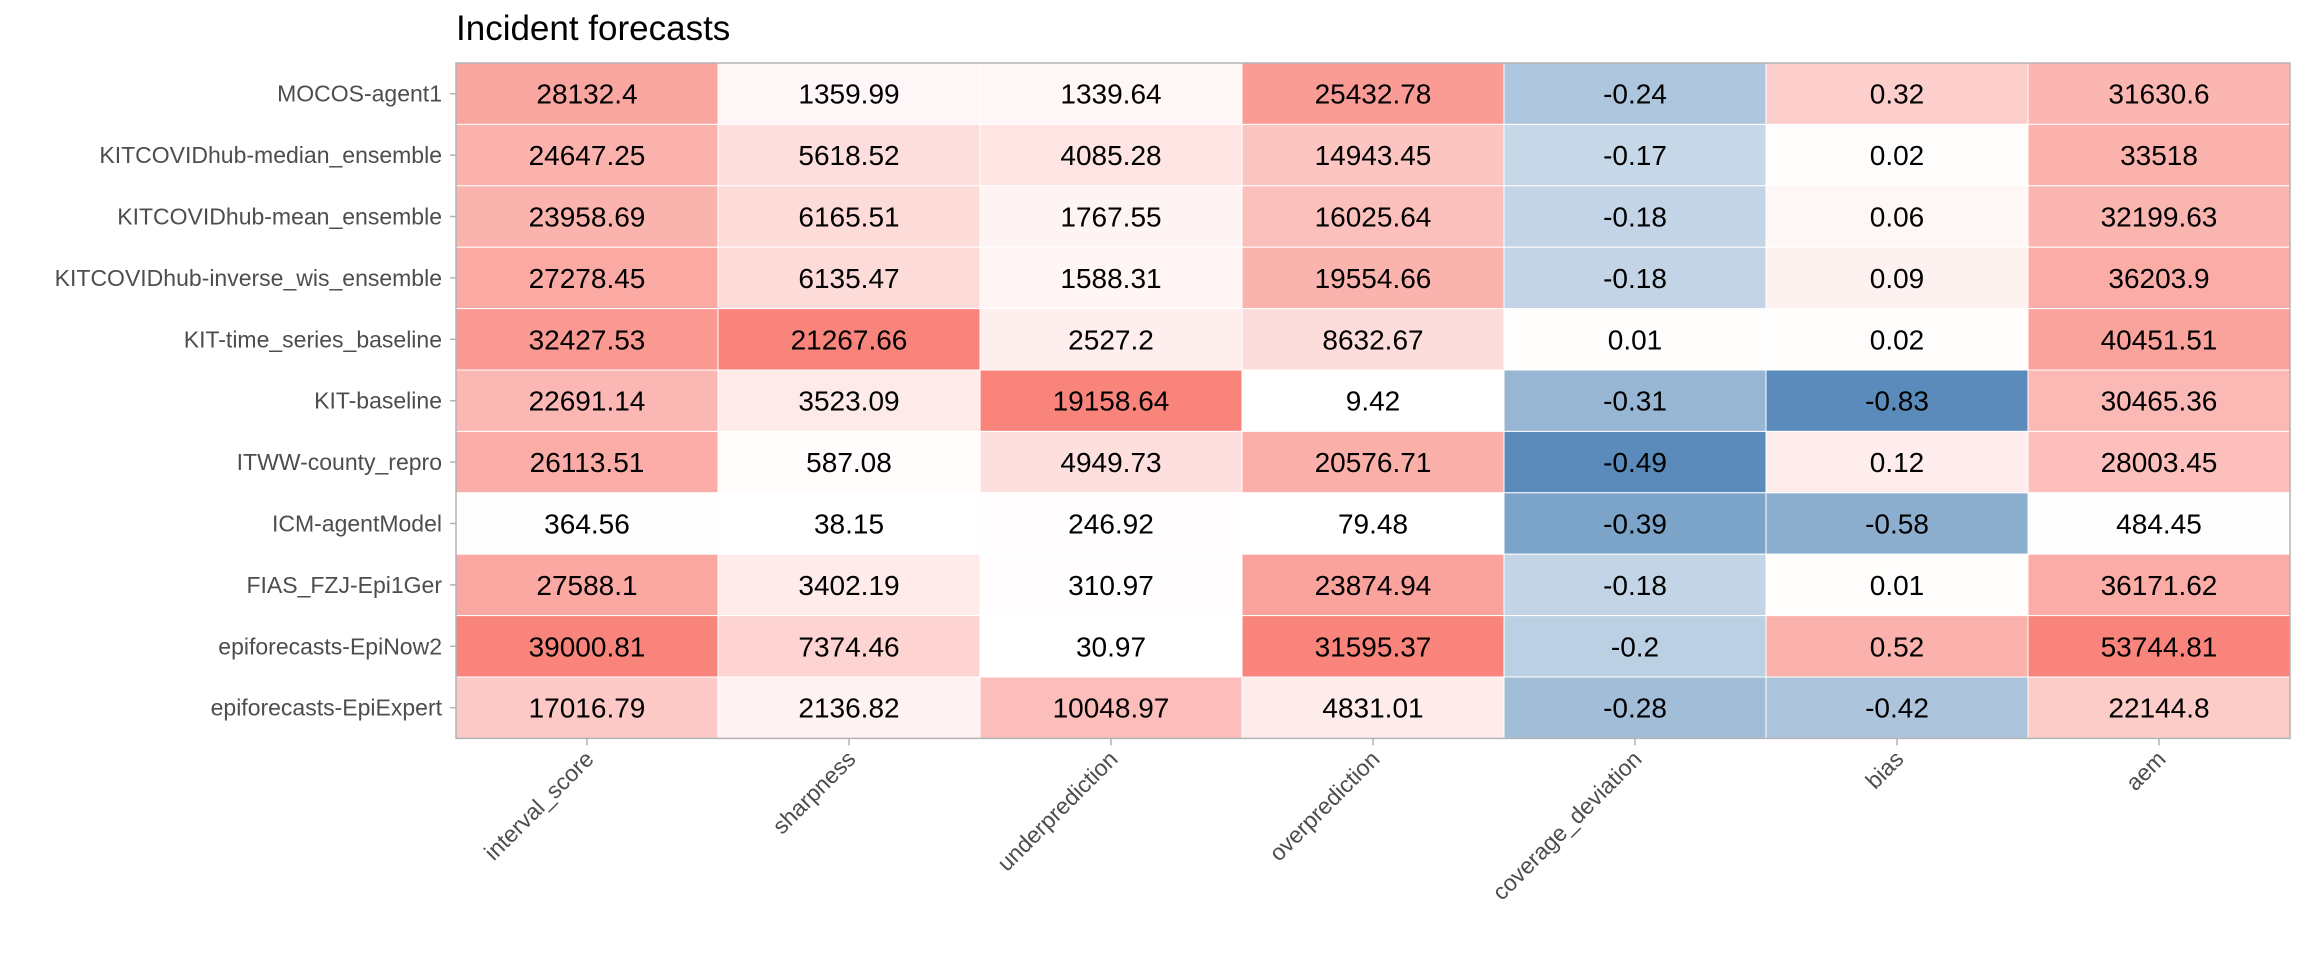  I want to click on cell-value-label: 1359.99, so click(848, 94).